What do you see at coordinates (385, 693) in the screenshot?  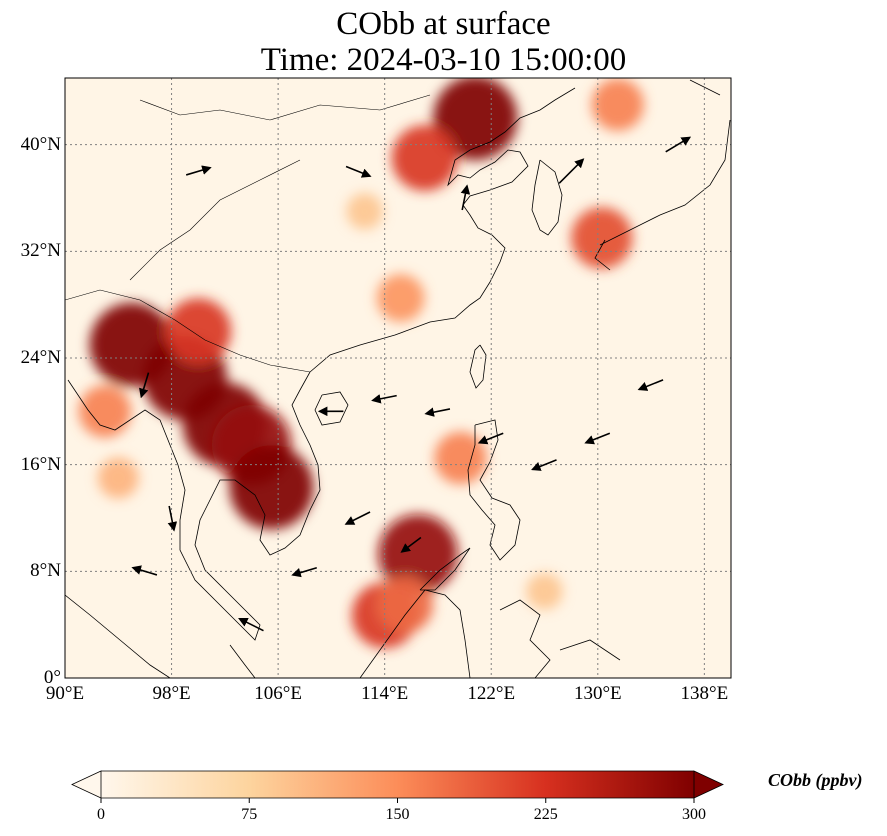 I see `x-tick-label: 114°E` at bounding box center [385, 693].